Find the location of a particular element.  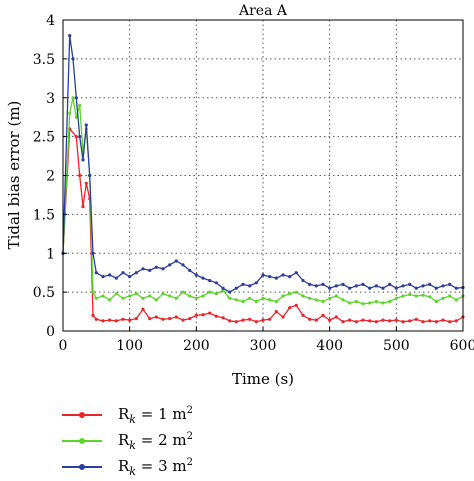

x-tick-label: 300 is located at coordinates (263, 346).